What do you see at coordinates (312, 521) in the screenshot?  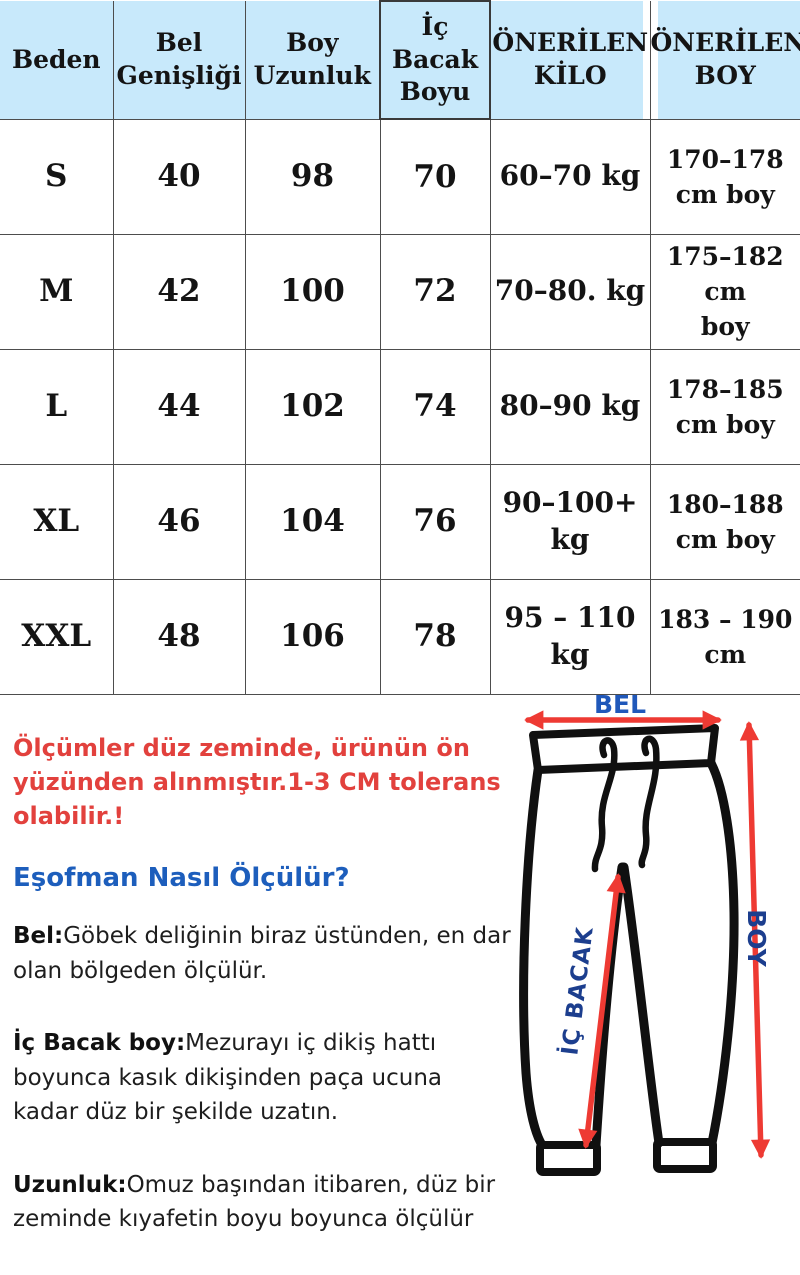 I see `cell-length: 104` at bounding box center [312, 521].